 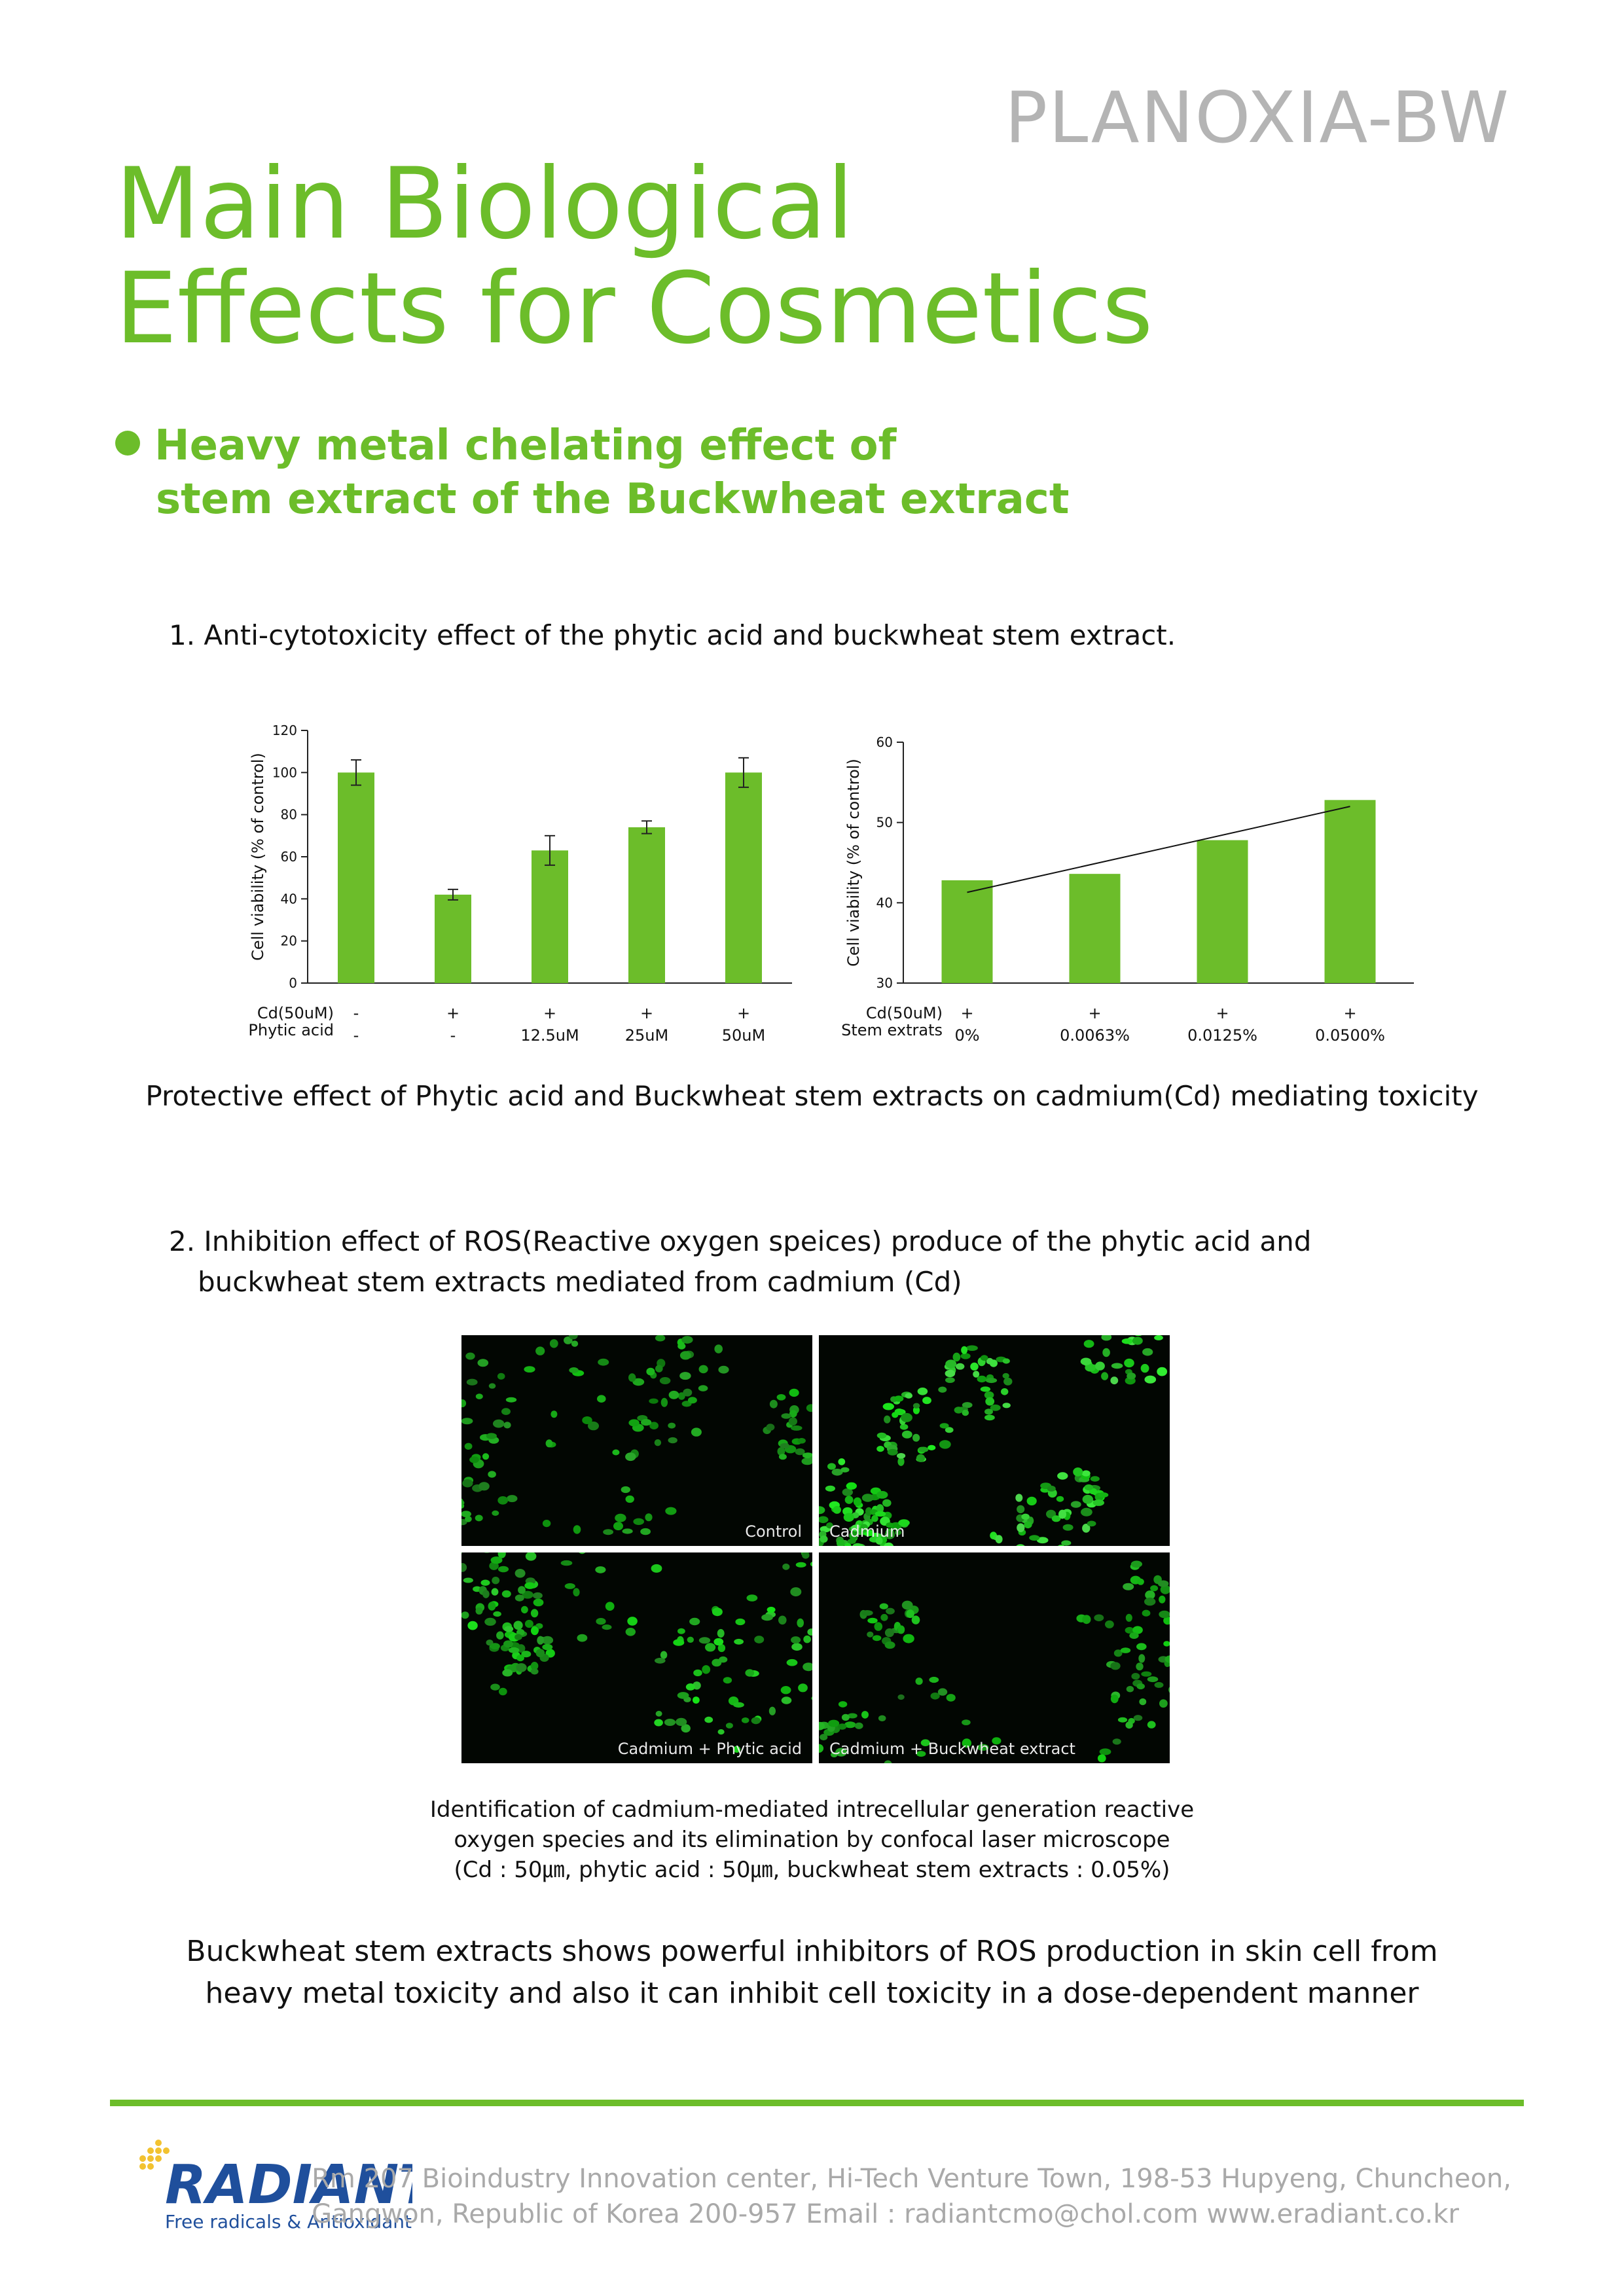 I want to click on y-tick-label: 20, so click(x=289, y=941).